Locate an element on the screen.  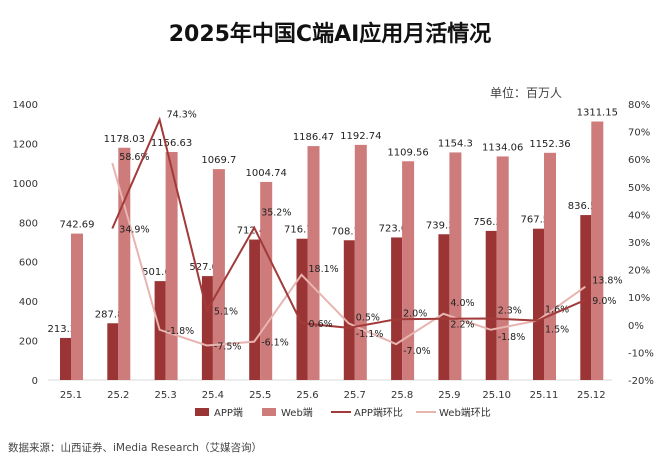
data-label-app: 723.07 is located at coordinates (396, 228).